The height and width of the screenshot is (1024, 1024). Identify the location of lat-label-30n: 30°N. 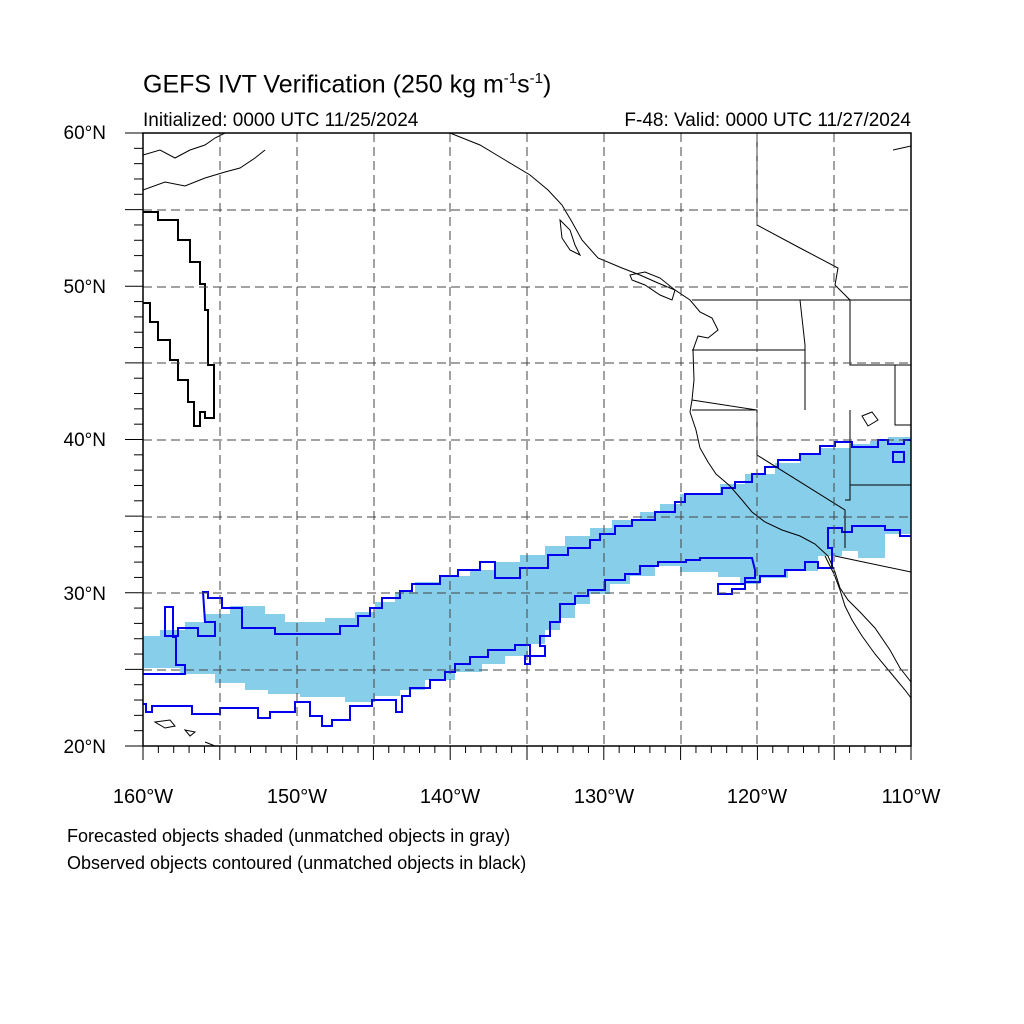
(84, 594).